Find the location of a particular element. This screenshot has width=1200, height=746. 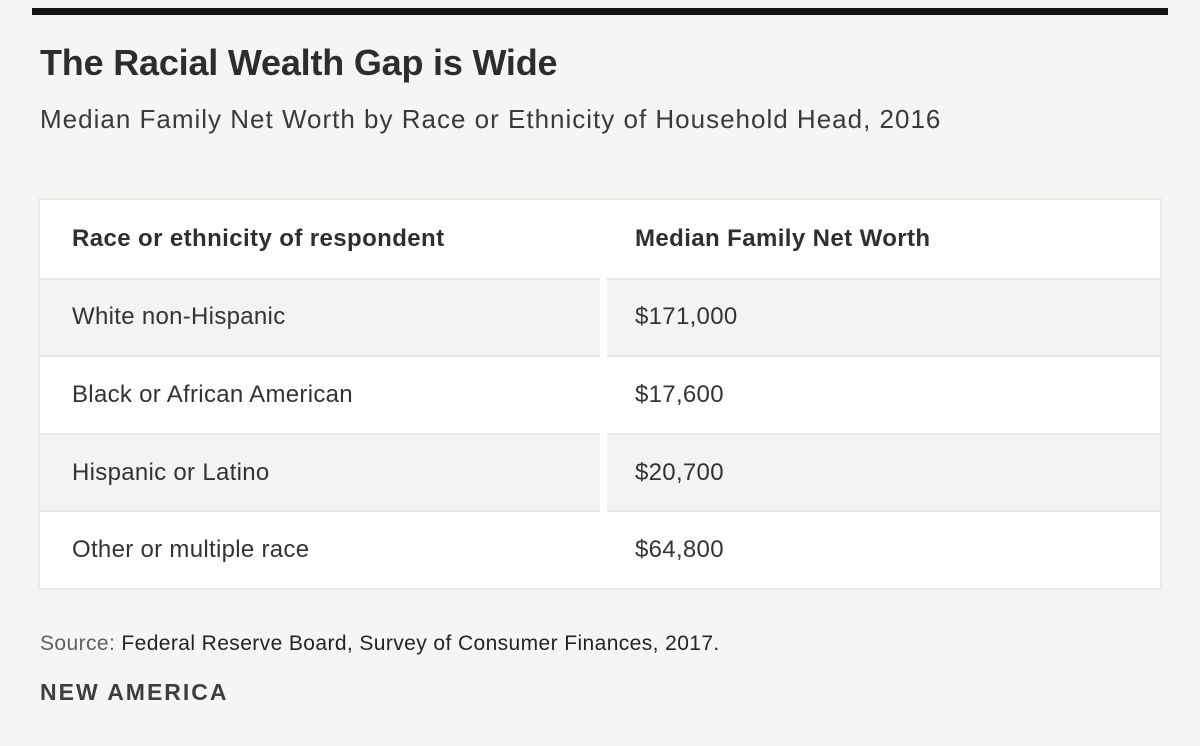

table-header-race: Race or ethnicity of respondent is located at coordinates (320, 239).